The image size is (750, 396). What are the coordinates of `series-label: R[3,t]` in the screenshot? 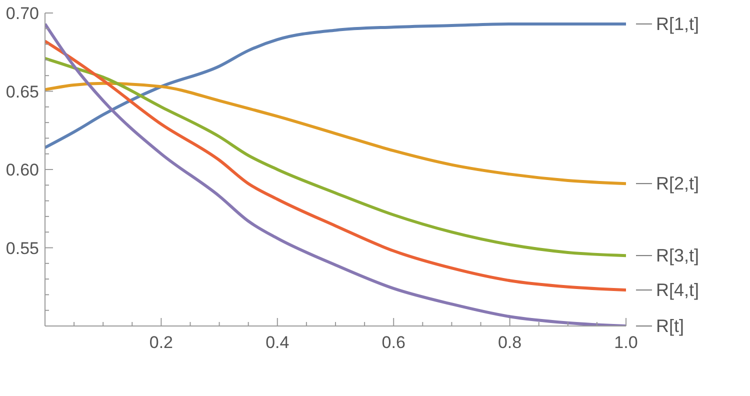 It's located at (678, 256).